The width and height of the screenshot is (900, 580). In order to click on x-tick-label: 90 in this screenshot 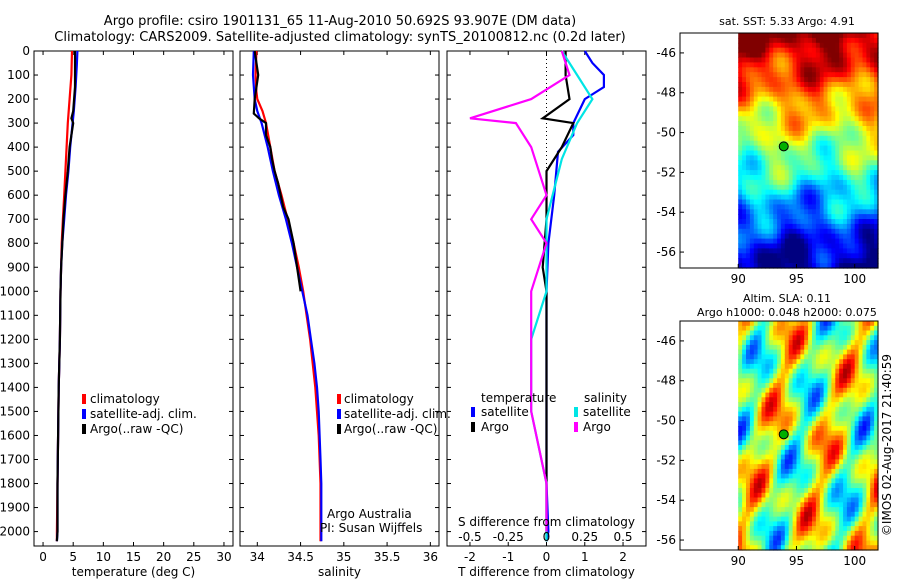, I will do `click(738, 561)`.